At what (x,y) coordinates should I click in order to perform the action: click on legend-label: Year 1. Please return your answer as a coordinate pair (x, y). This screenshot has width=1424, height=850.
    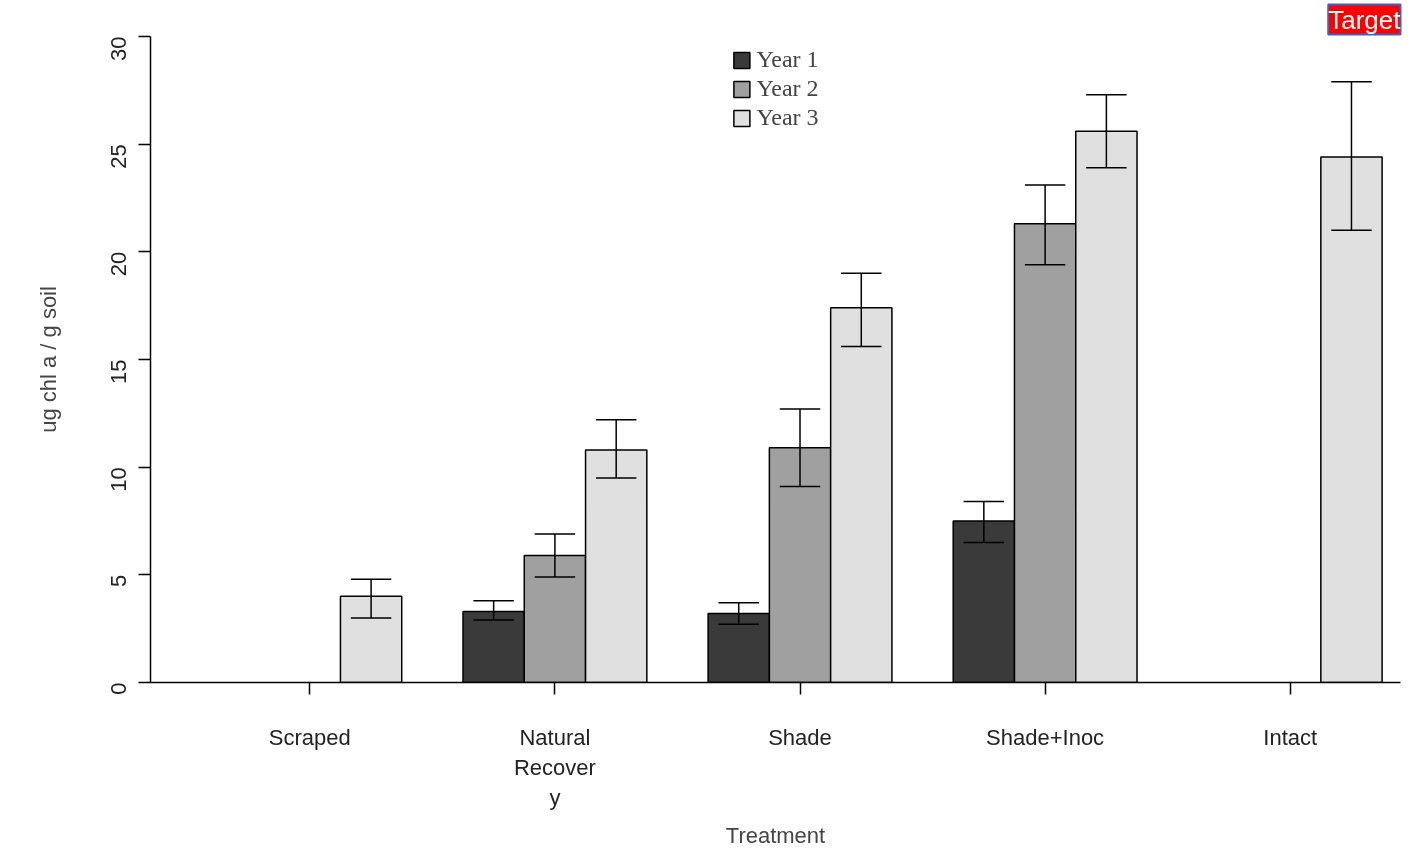
    Looking at the image, I should click on (787, 59).